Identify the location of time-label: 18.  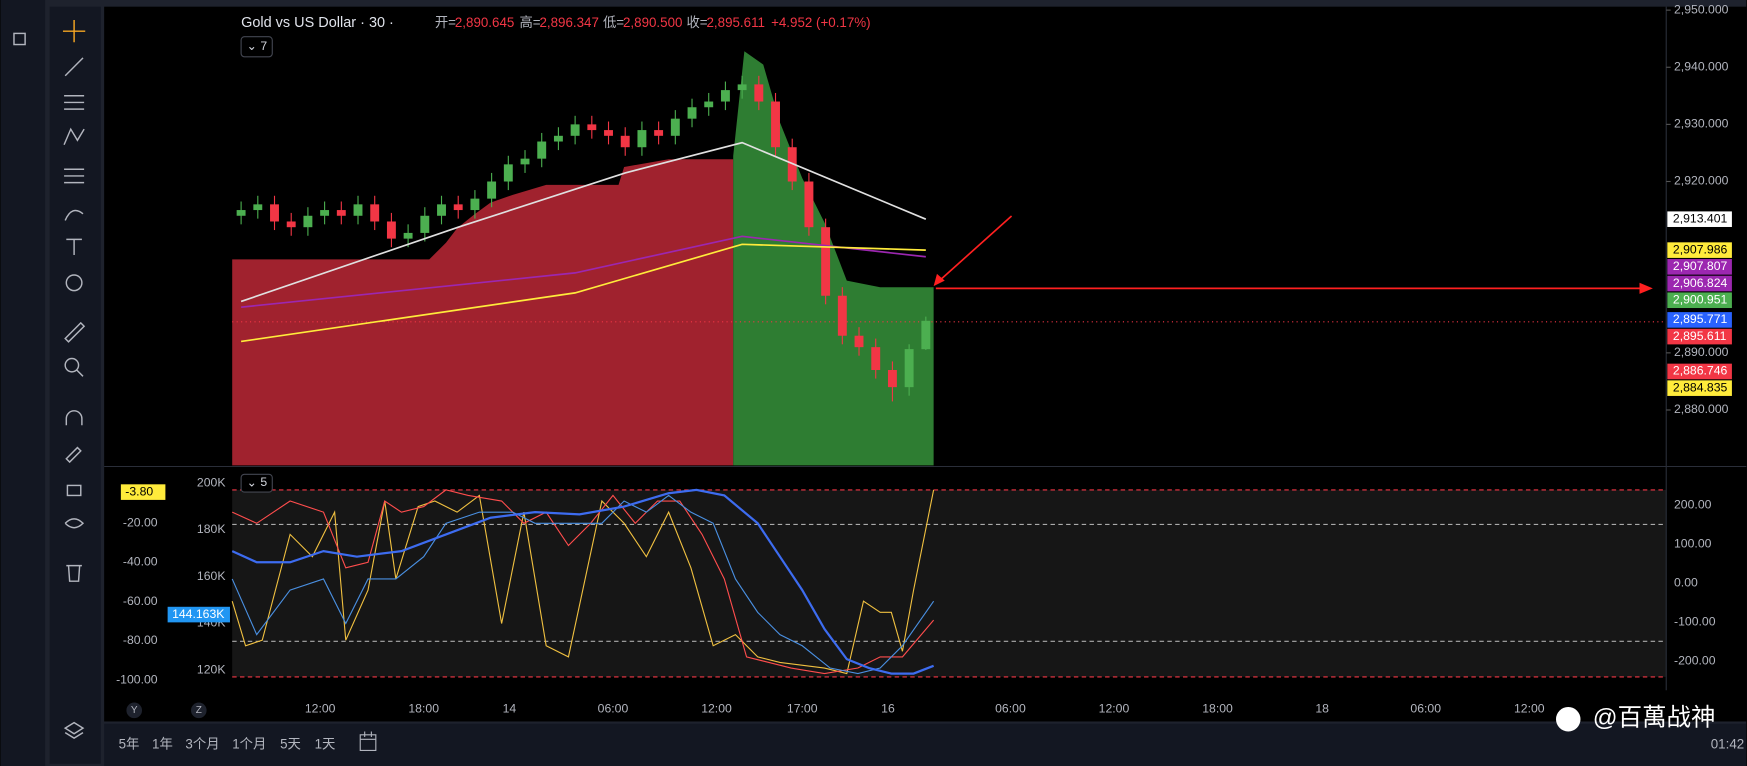
(1322, 708).